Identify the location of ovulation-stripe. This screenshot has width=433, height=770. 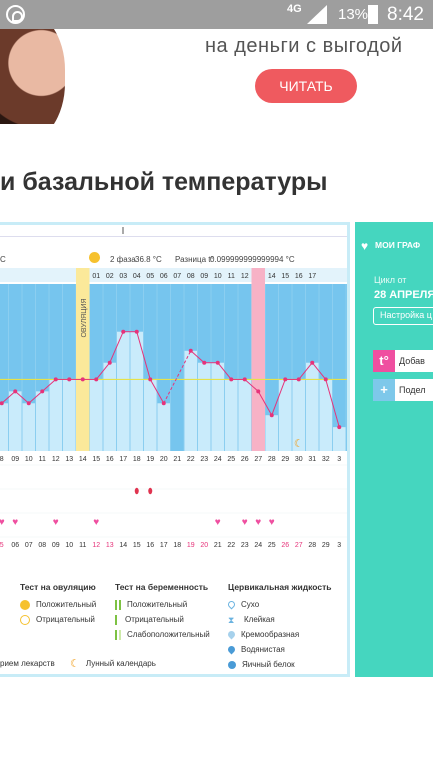
(83, 359).